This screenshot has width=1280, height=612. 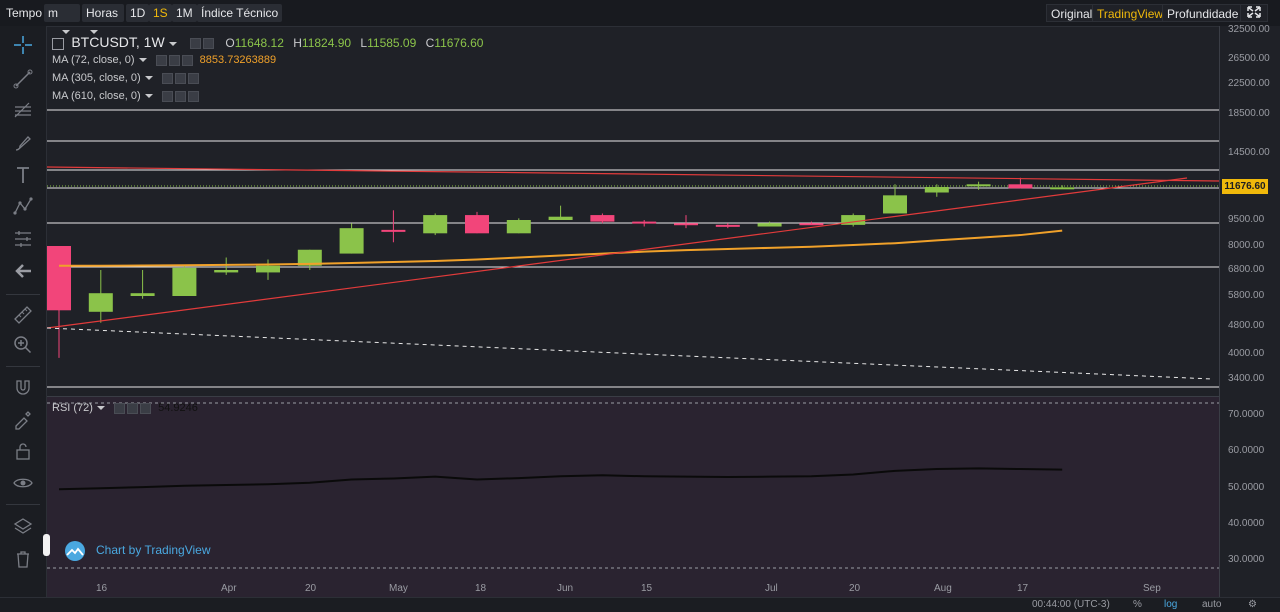 What do you see at coordinates (1249, 29) in the screenshot?
I see `price-tick-label: 32500.00` at bounding box center [1249, 29].